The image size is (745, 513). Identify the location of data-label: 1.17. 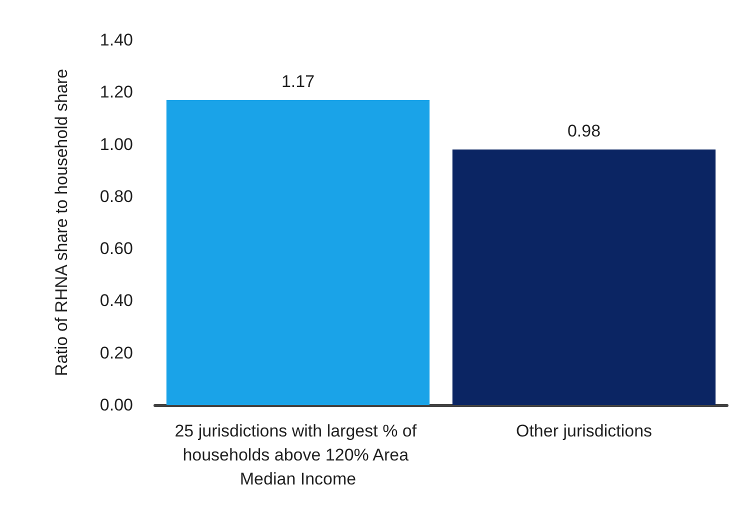
(298, 81).